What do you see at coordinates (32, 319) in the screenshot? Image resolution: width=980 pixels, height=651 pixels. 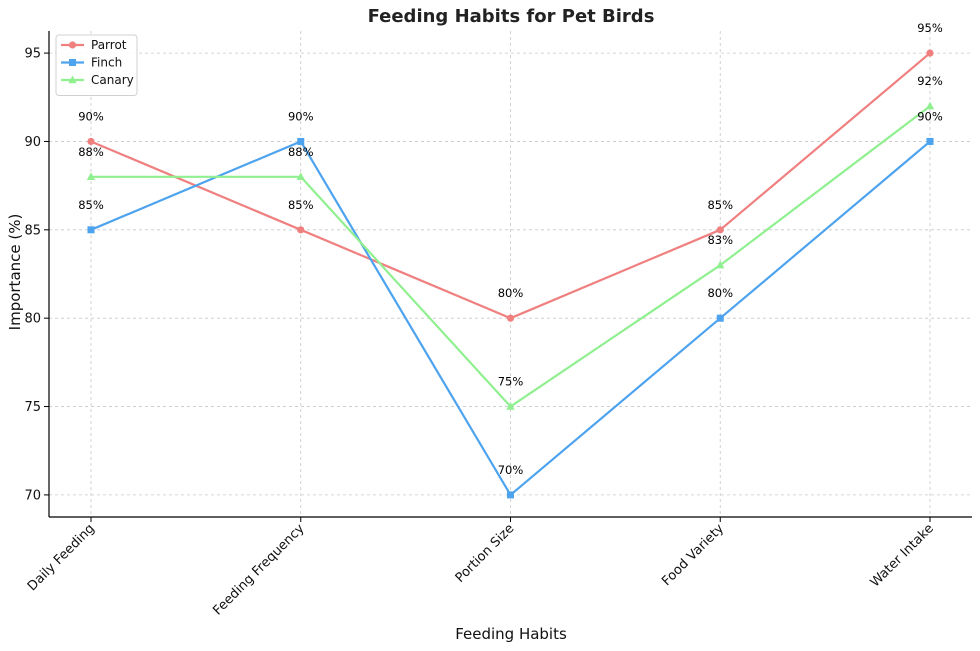 I see `y-tick-label: 80` at bounding box center [32, 319].